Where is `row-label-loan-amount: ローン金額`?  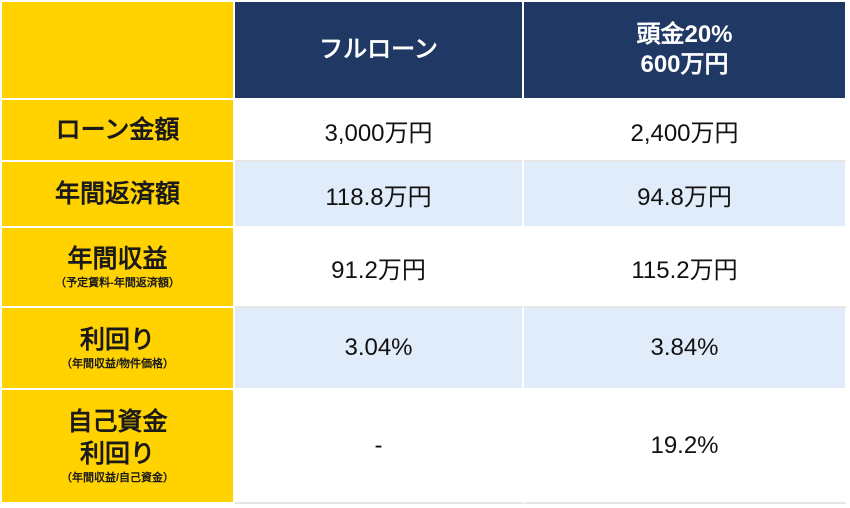 row-label-loan-amount: ローン金額 is located at coordinates (118, 131).